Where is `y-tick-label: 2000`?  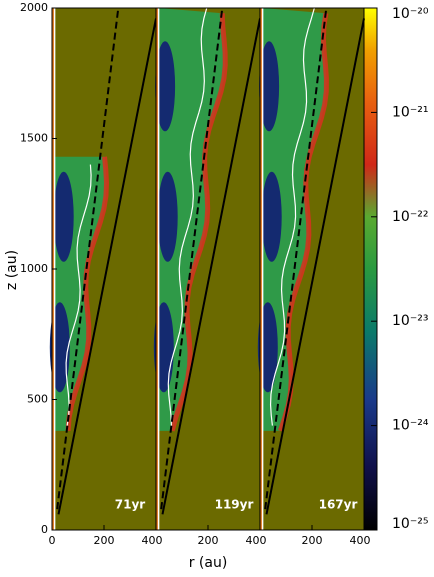
y-tick-label: 2000 is located at coordinates (34, 7).